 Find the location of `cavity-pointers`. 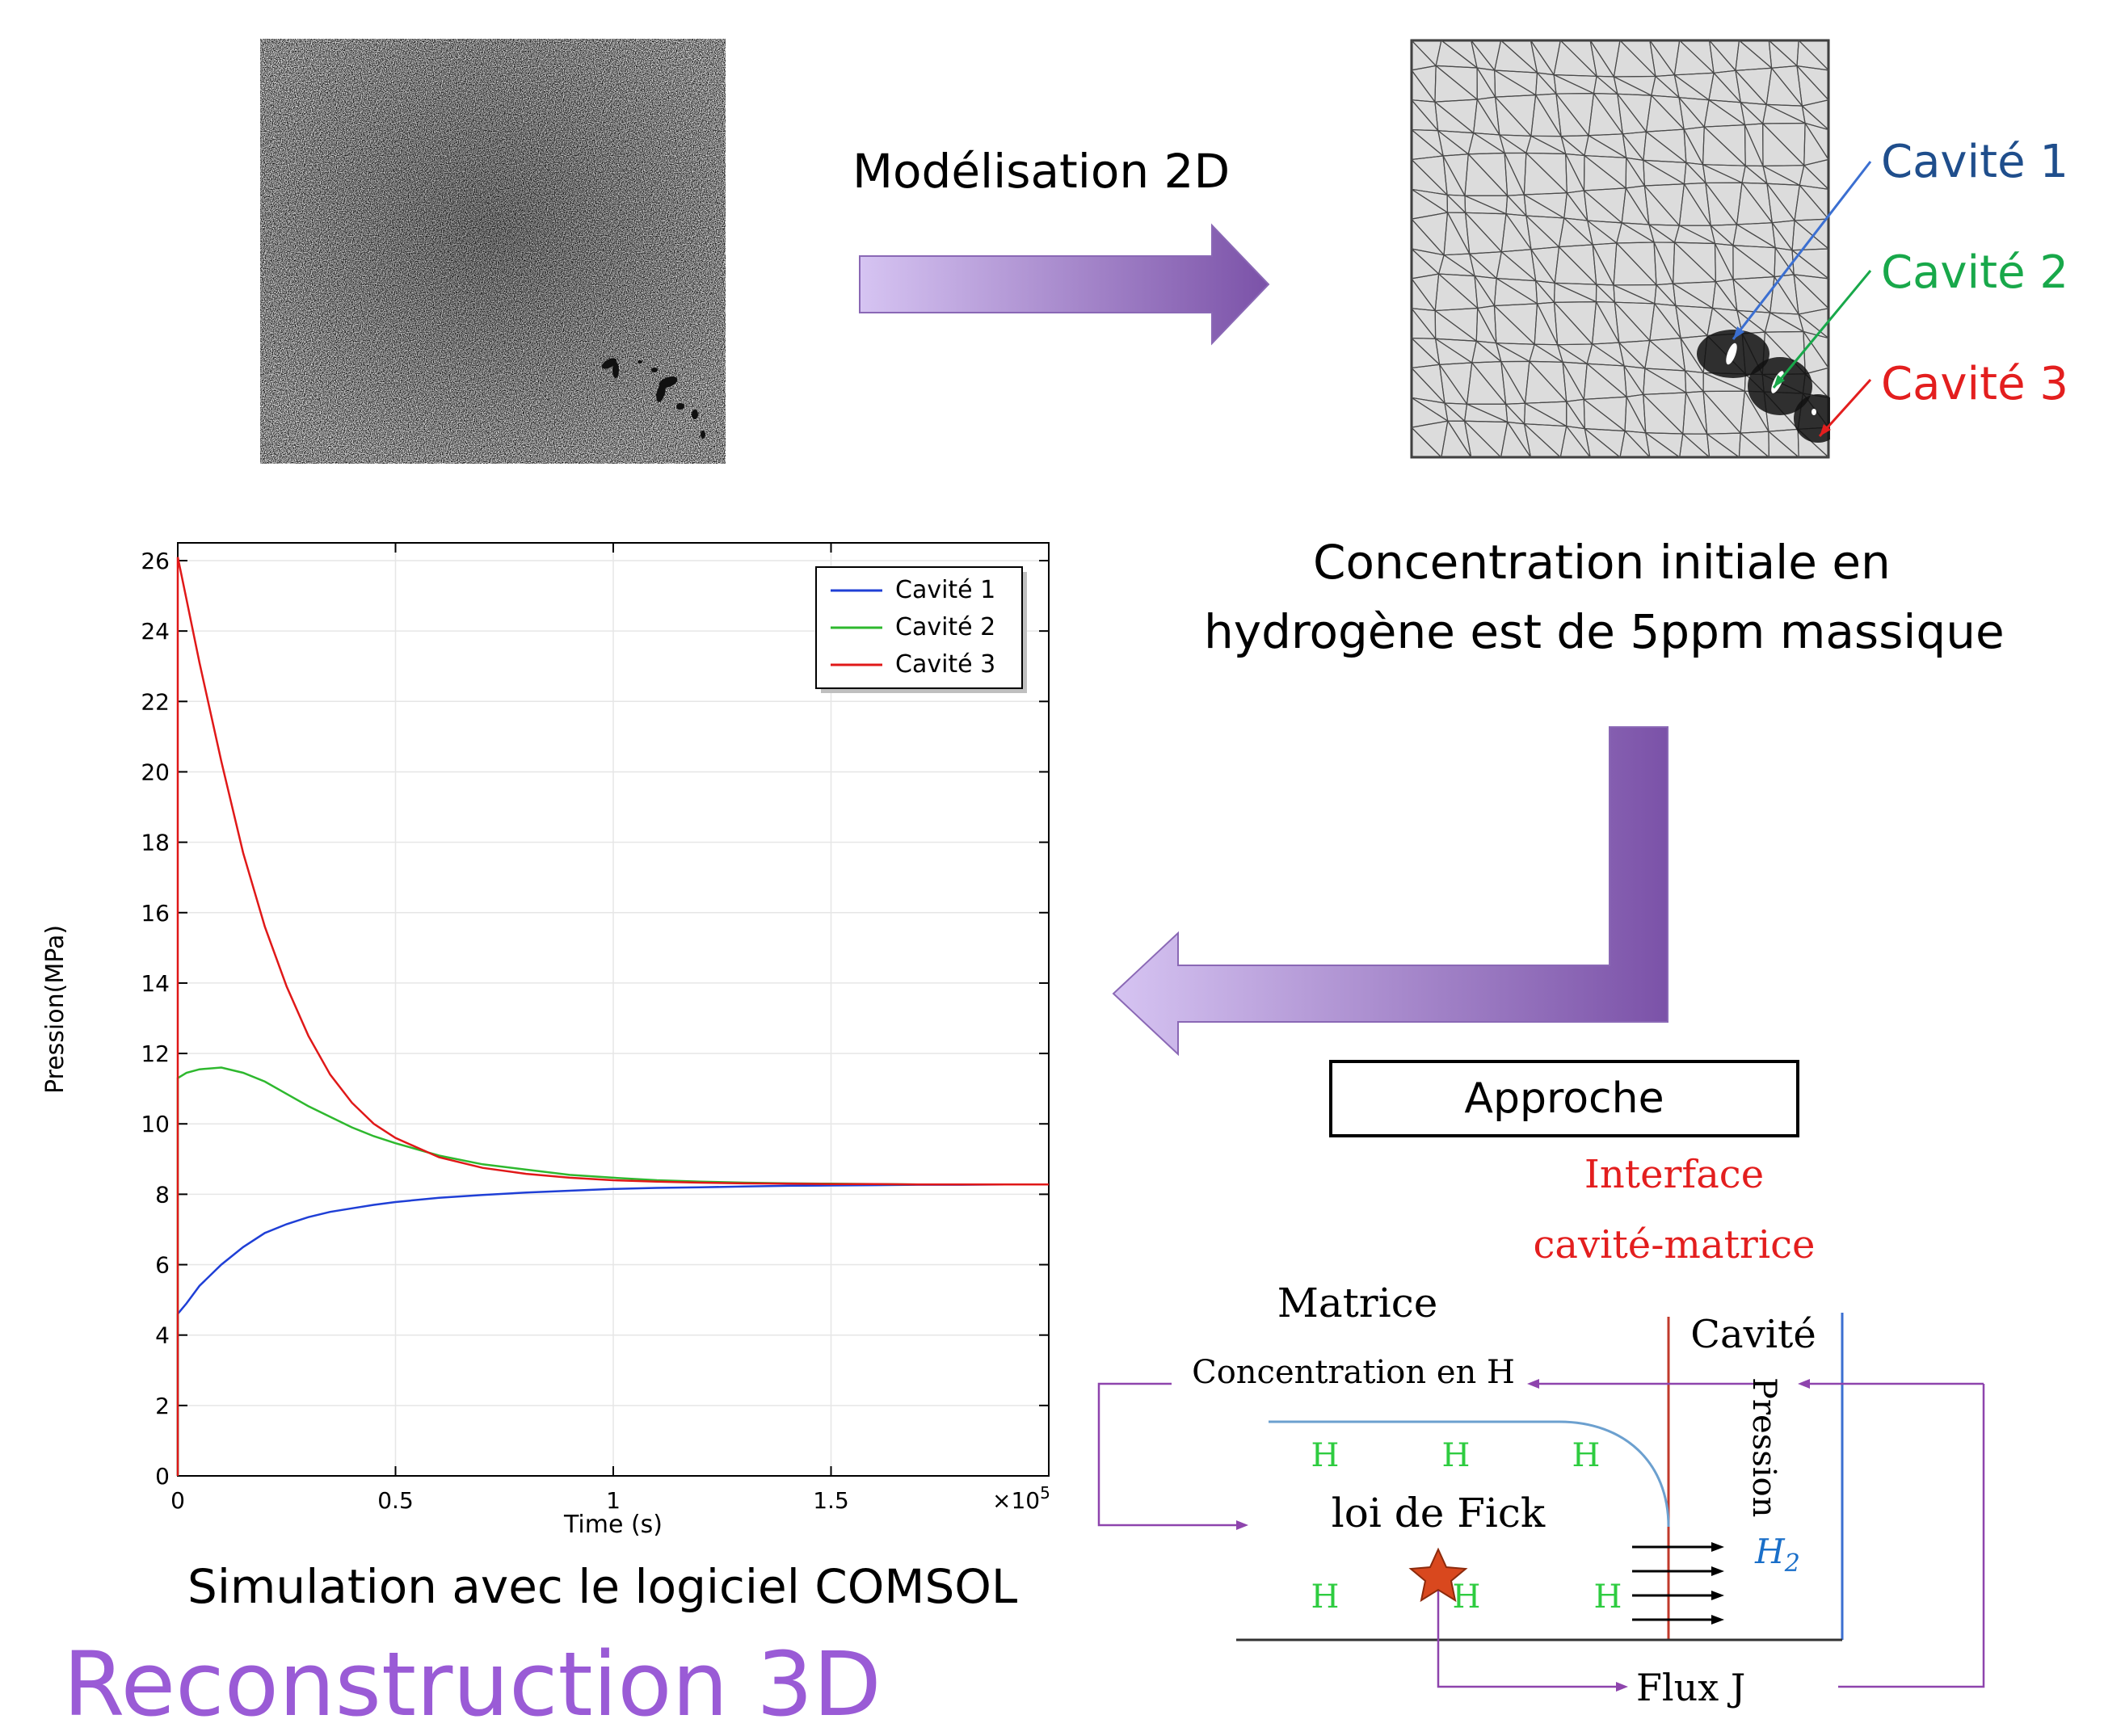

cavity-pointers is located at coordinates (1802, 299).